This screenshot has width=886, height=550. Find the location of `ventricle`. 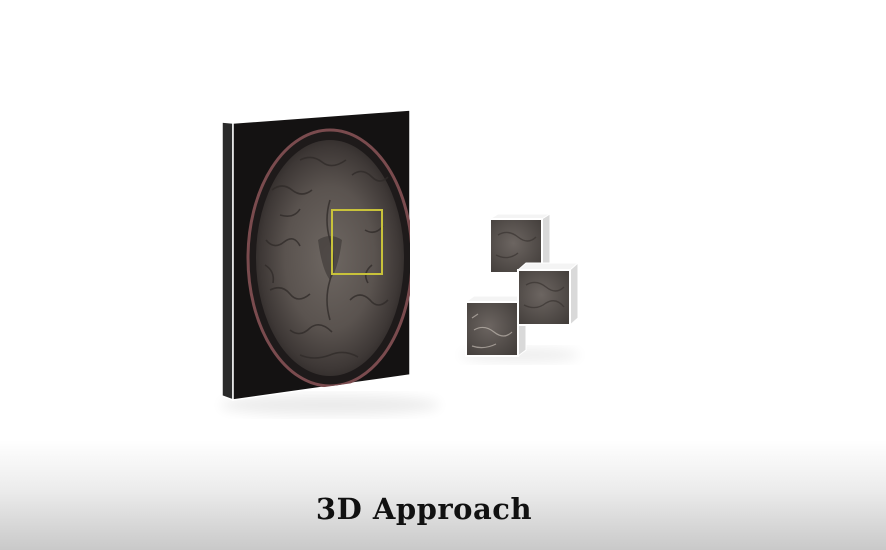

ventricle is located at coordinates (330, 258).